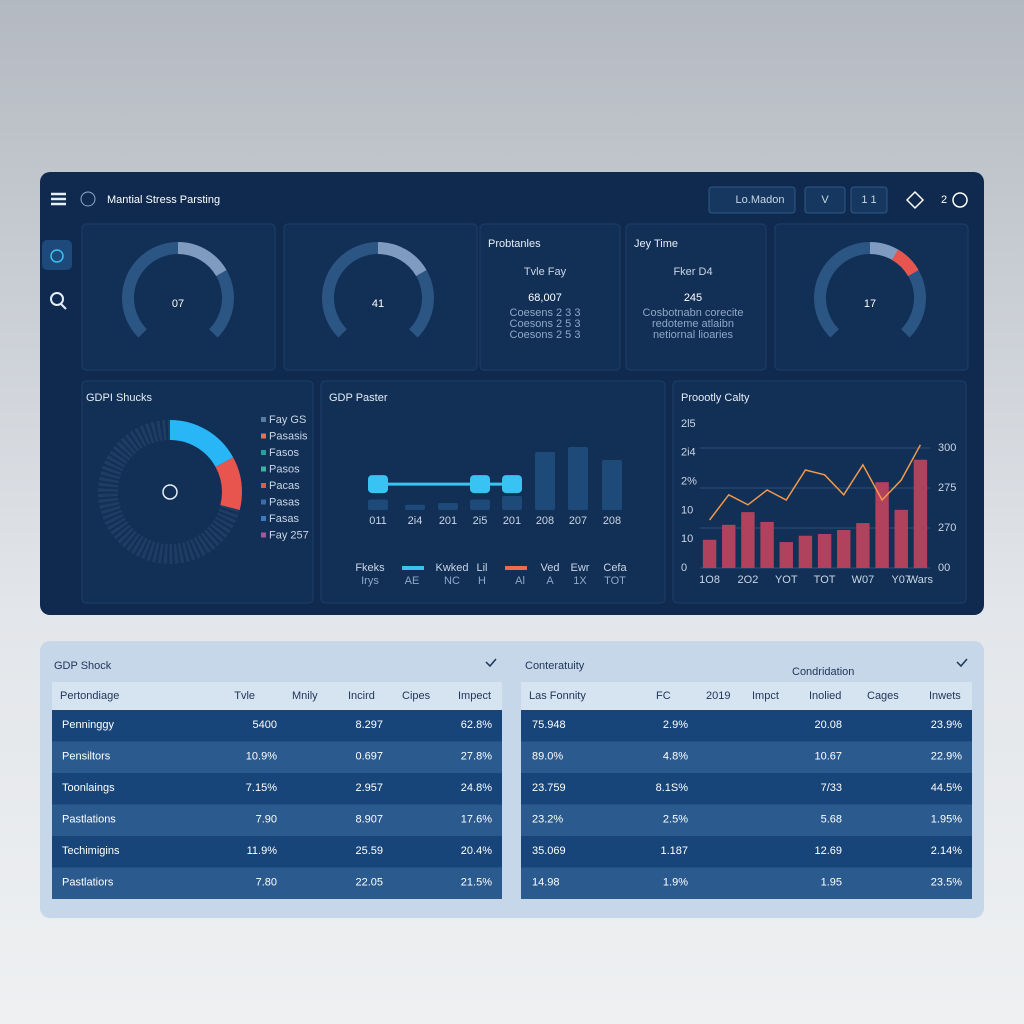 The image size is (1024, 1024). I want to click on stat-line: netiornal lioaries, so click(693, 335).